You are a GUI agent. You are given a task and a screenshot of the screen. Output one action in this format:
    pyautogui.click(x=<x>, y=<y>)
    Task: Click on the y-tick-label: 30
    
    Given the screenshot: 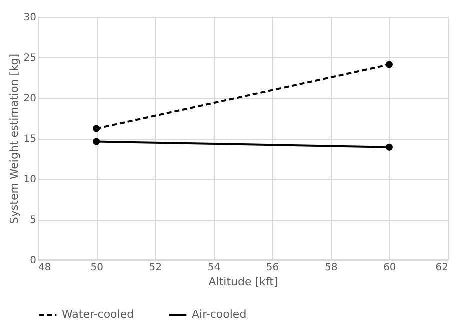 What is the action you would take?
    pyautogui.click(x=30, y=18)
    